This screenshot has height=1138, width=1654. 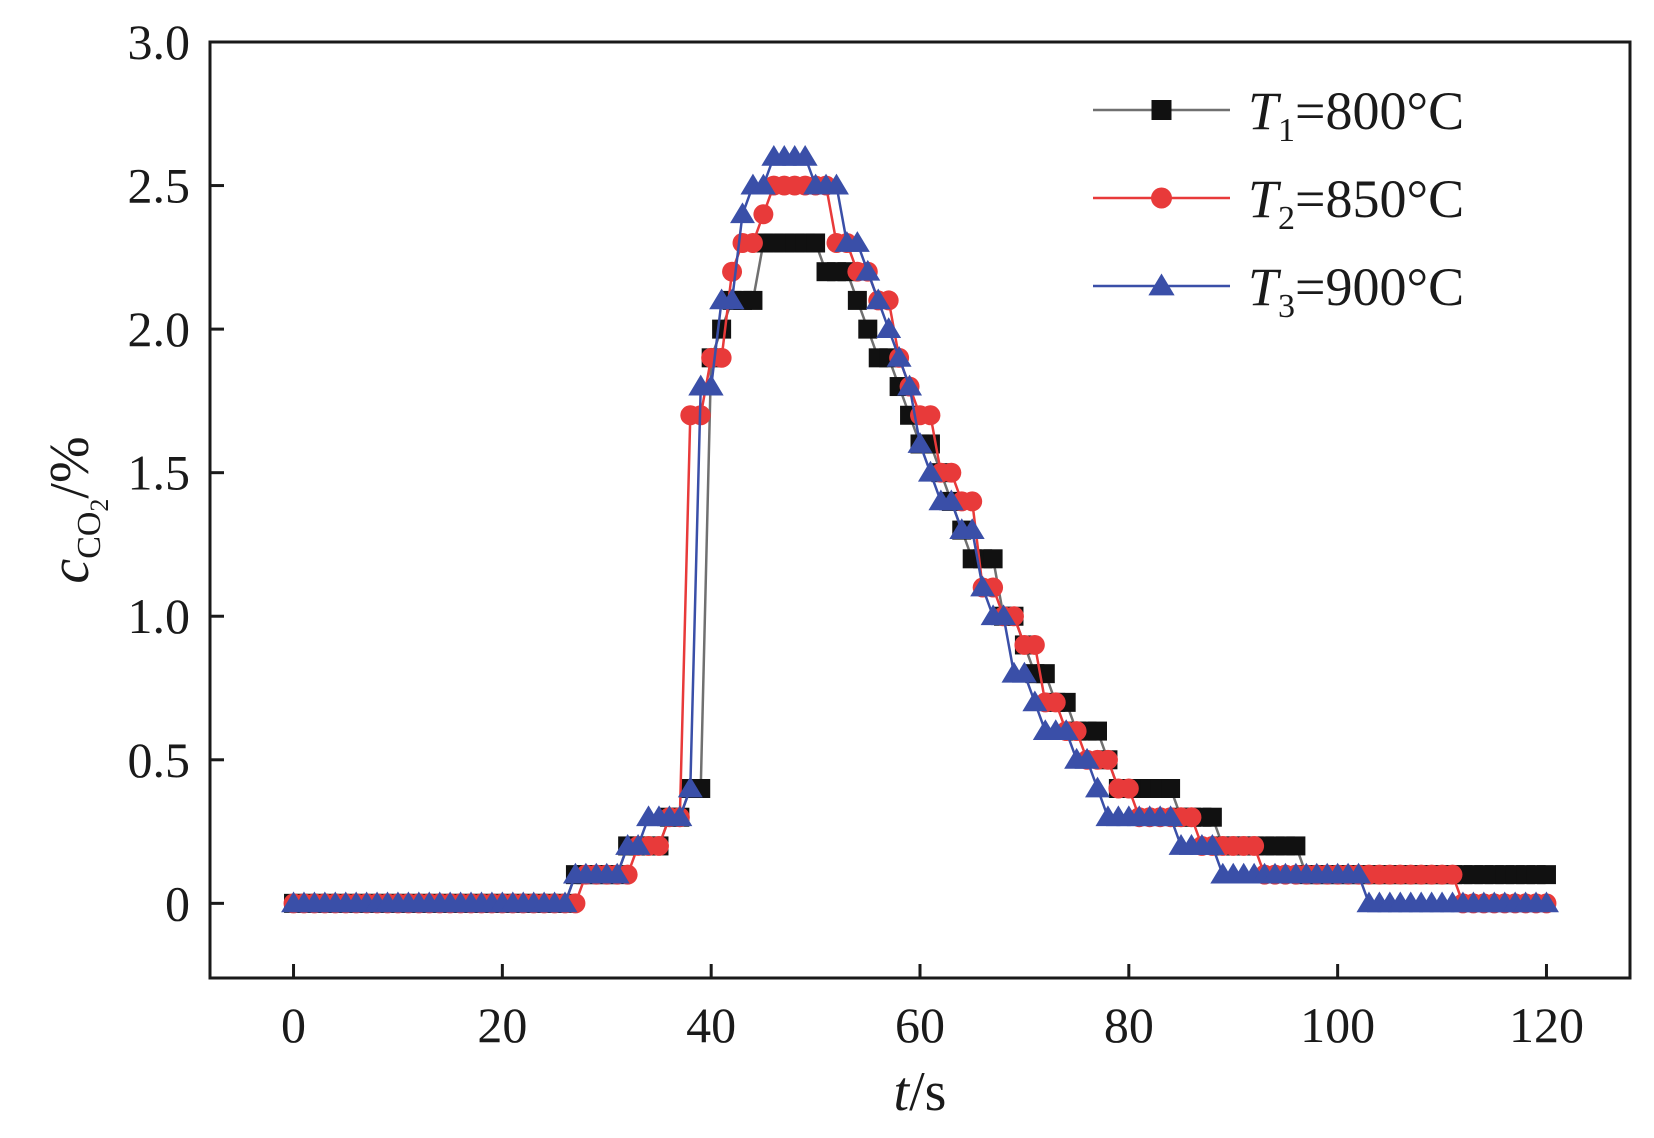 What do you see at coordinates (711, 1025) in the screenshot?
I see `x-tick-label: 40` at bounding box center [711, 1025].